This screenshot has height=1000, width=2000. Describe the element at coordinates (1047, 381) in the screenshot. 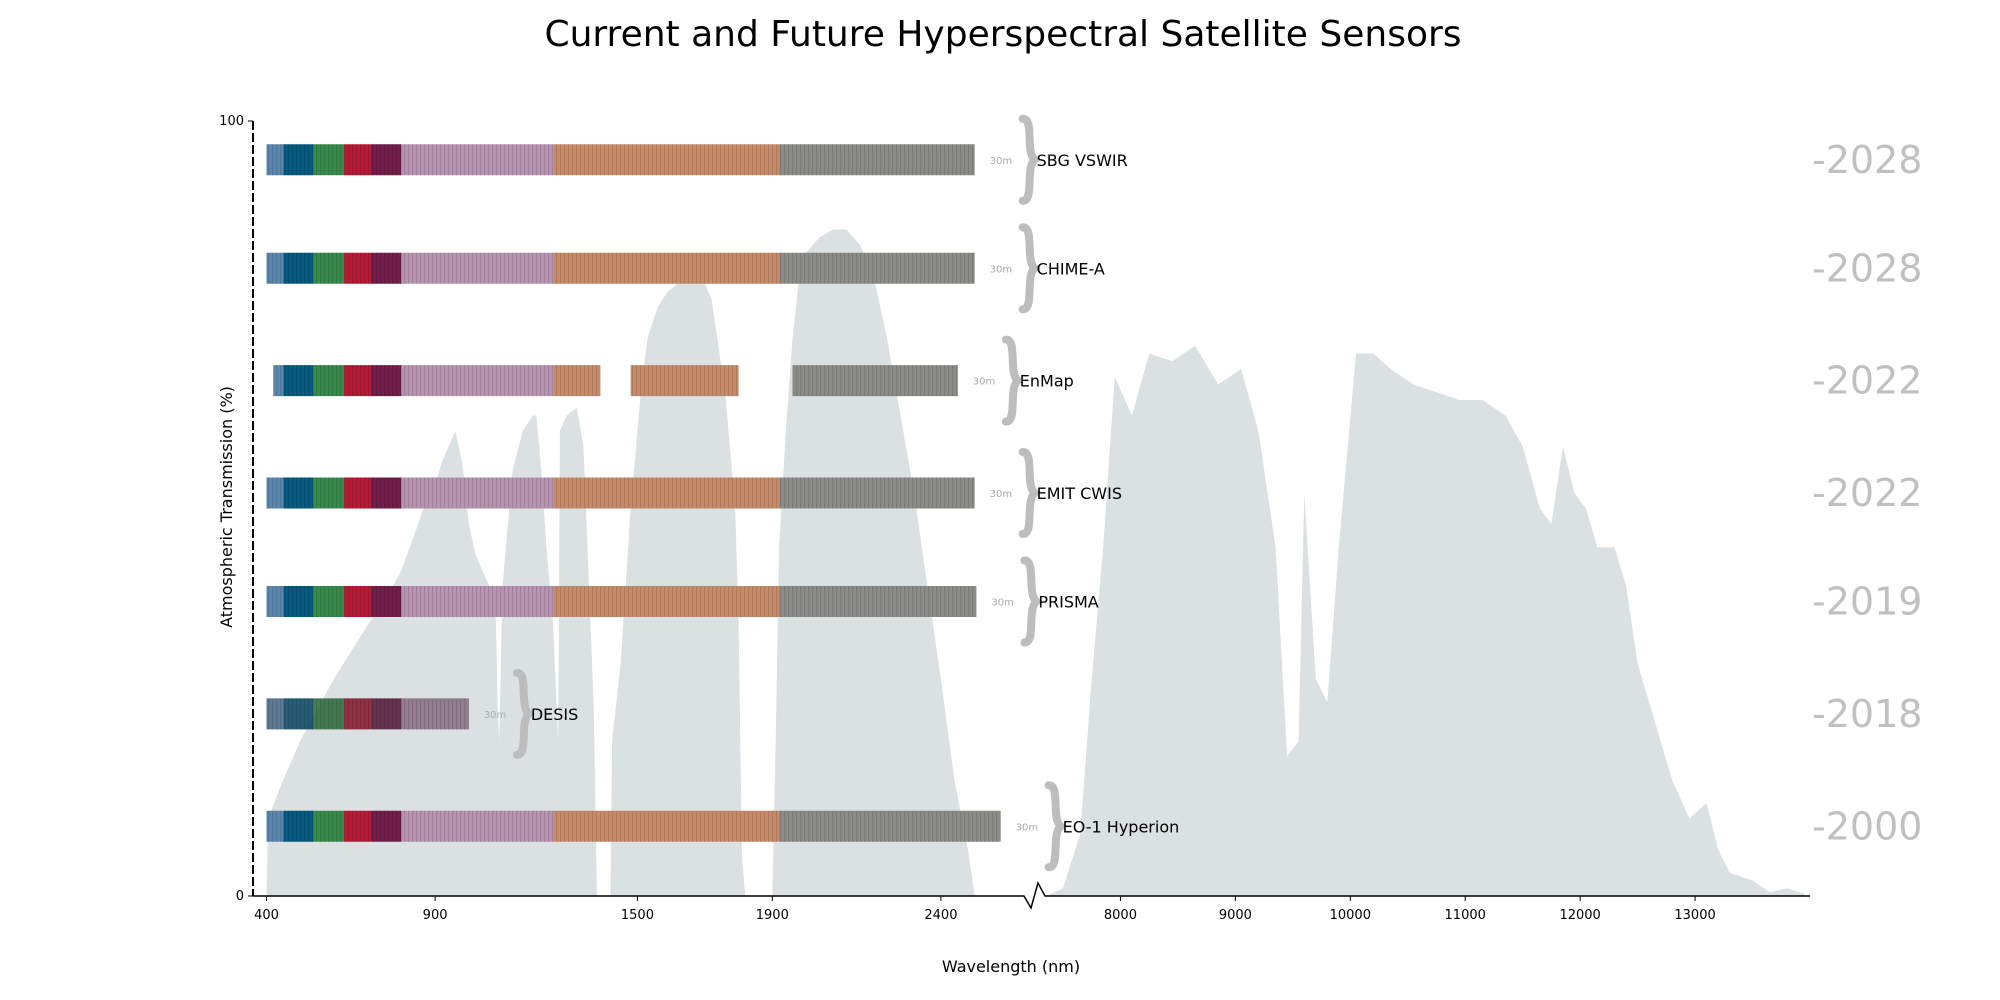

I see `sensor-name-label: EnMap` at that location.